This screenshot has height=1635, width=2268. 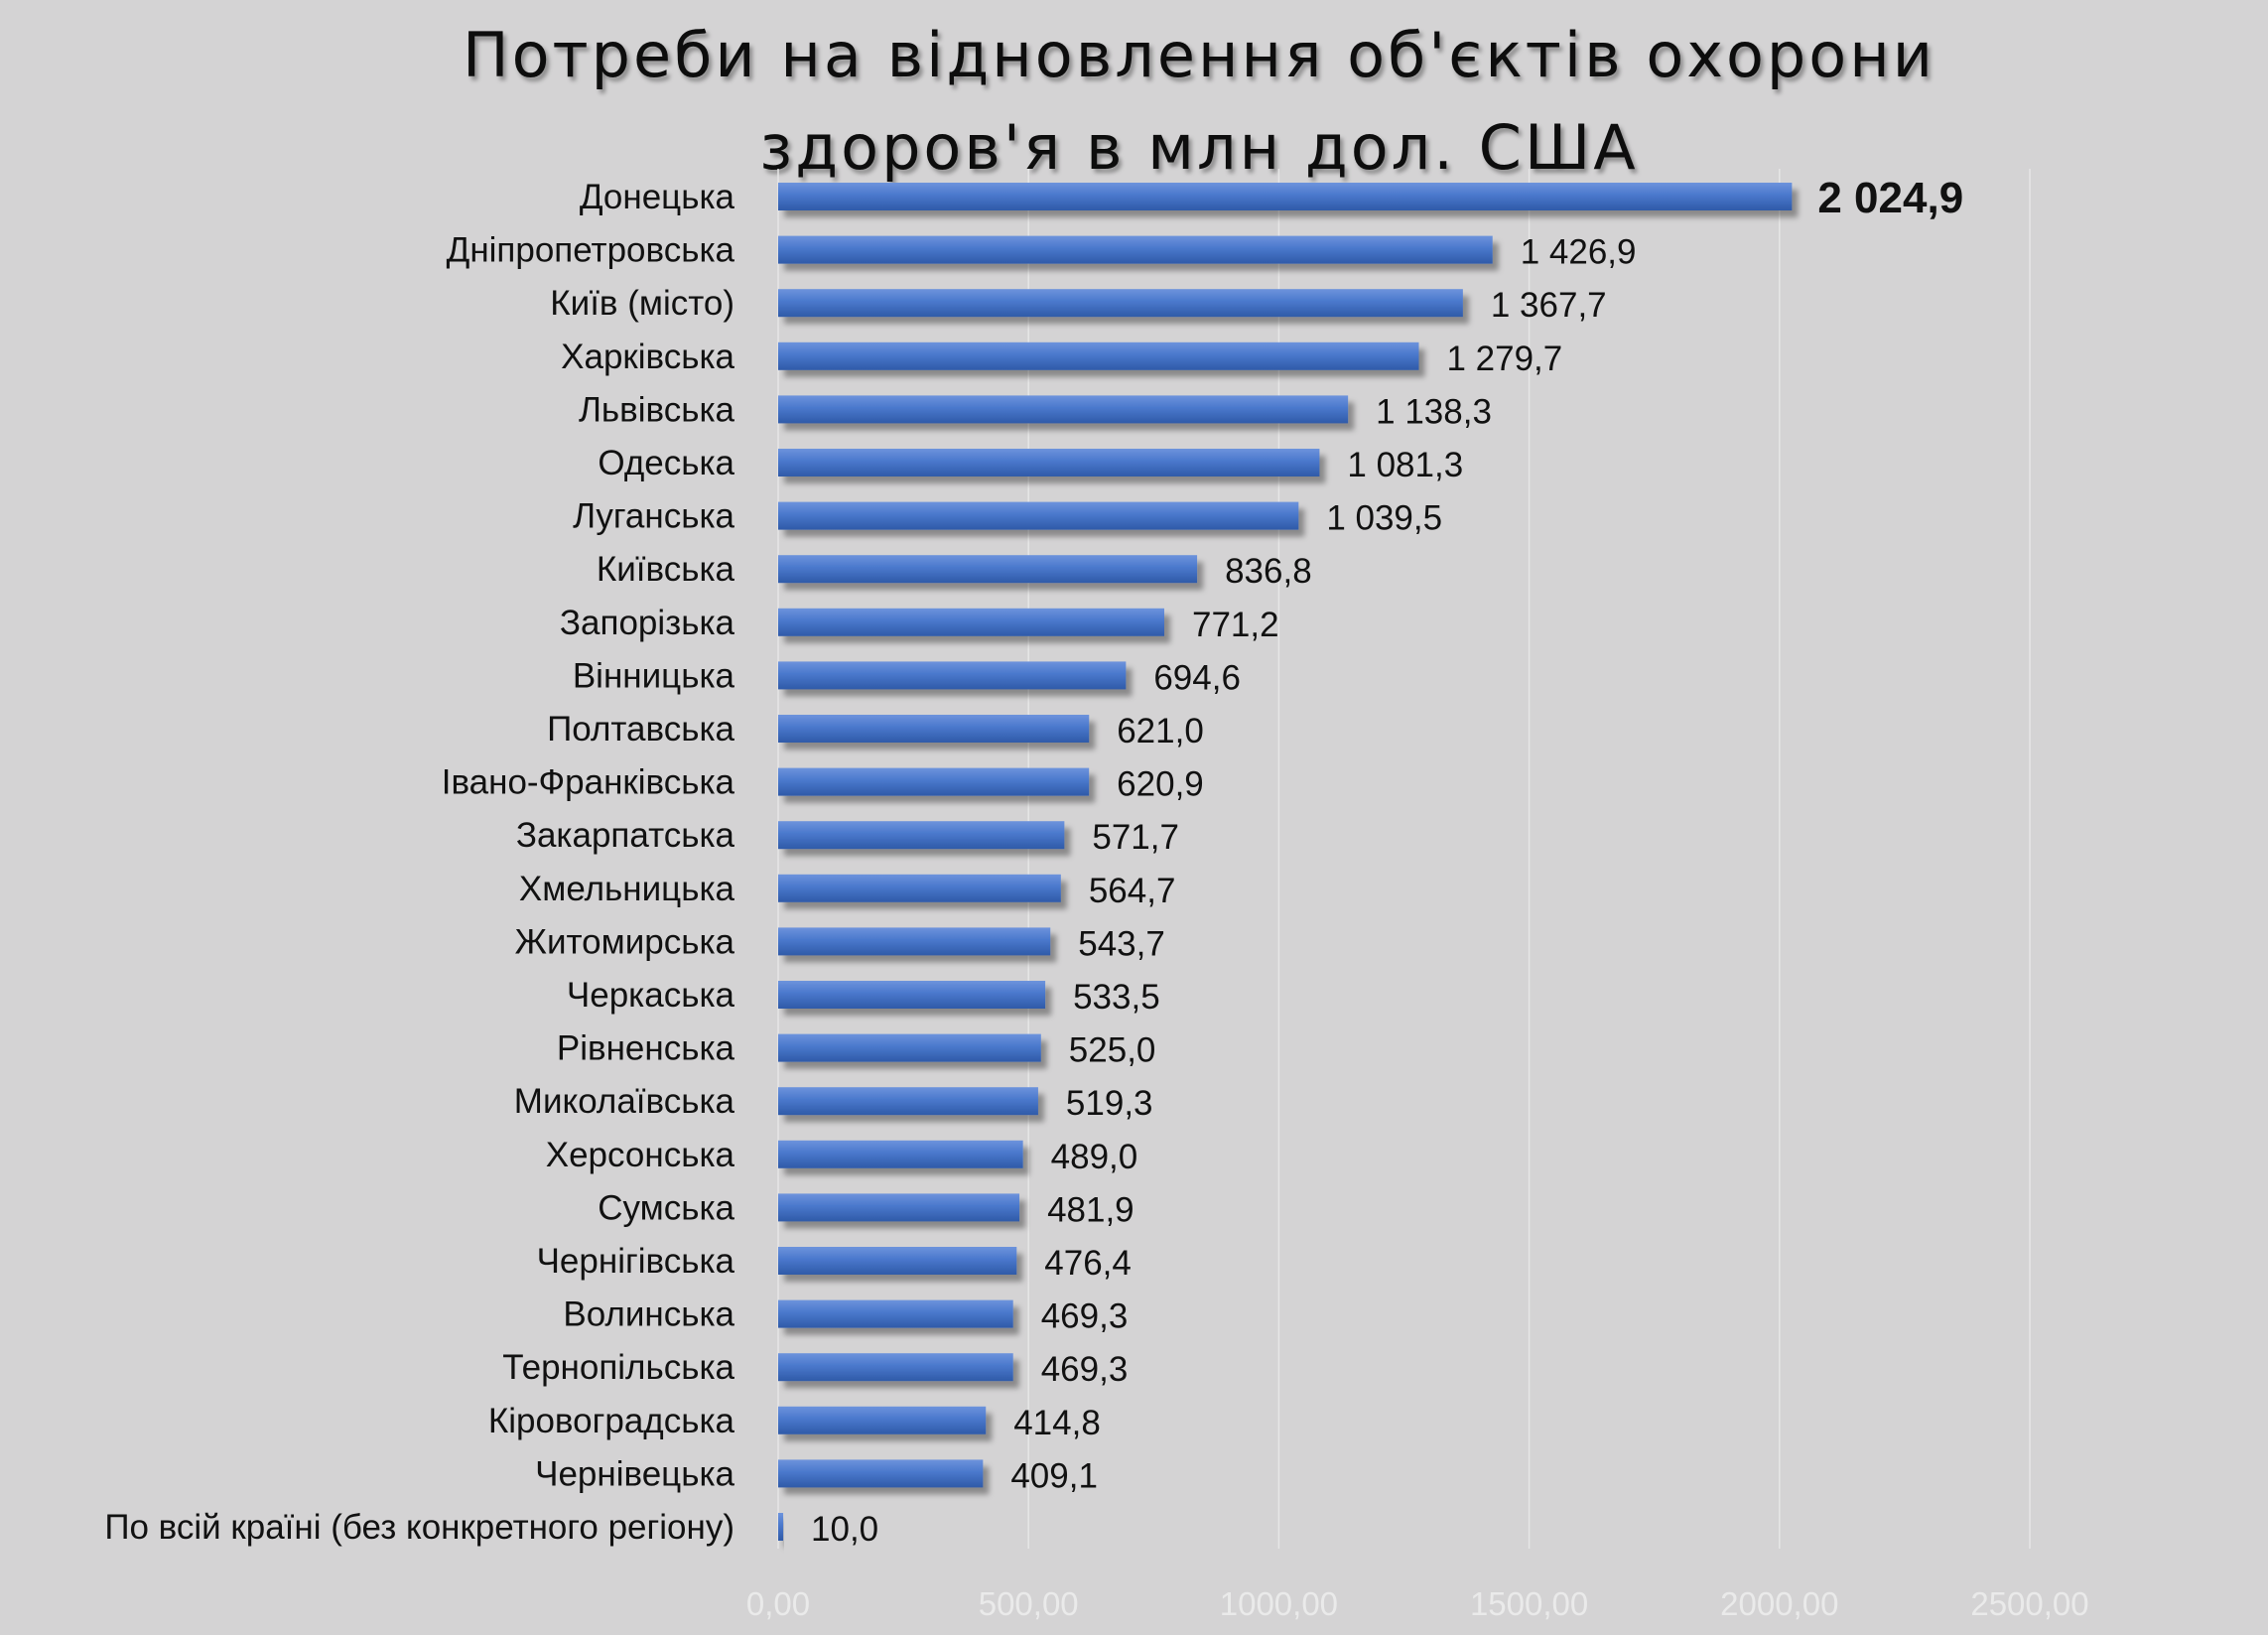 I want to click on value-label: 2 024,9, so click(x=1890, y=198).